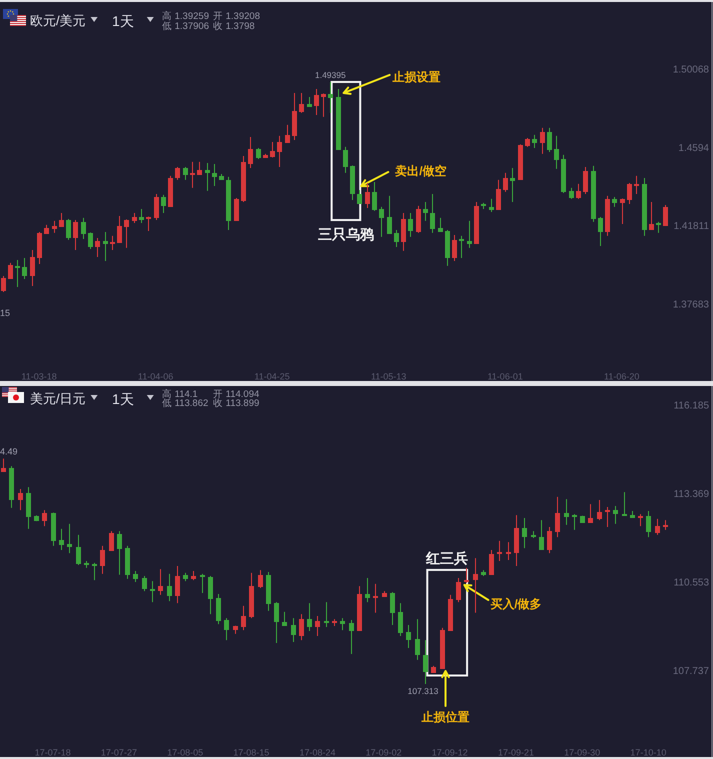 This screenshot has width=713, height=759. I want to click on x-tick-label: 17-08-05, so click(185, 752).